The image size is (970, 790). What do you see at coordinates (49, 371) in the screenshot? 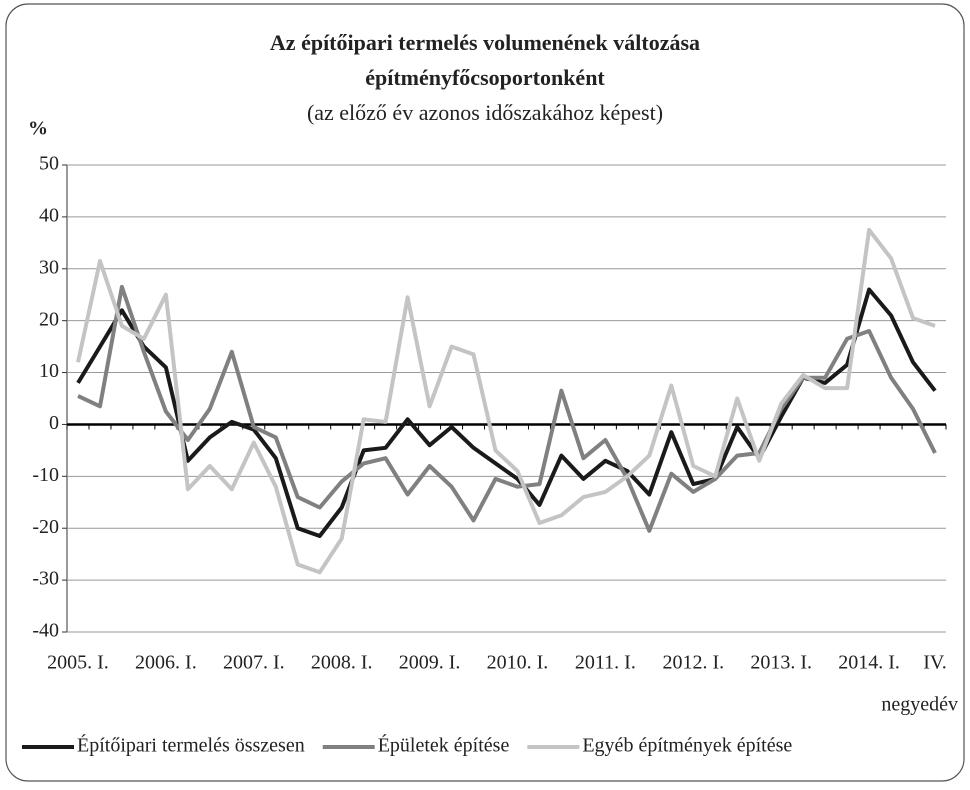
I see `y-tick-label: 10` at bounding box center [49, 371].